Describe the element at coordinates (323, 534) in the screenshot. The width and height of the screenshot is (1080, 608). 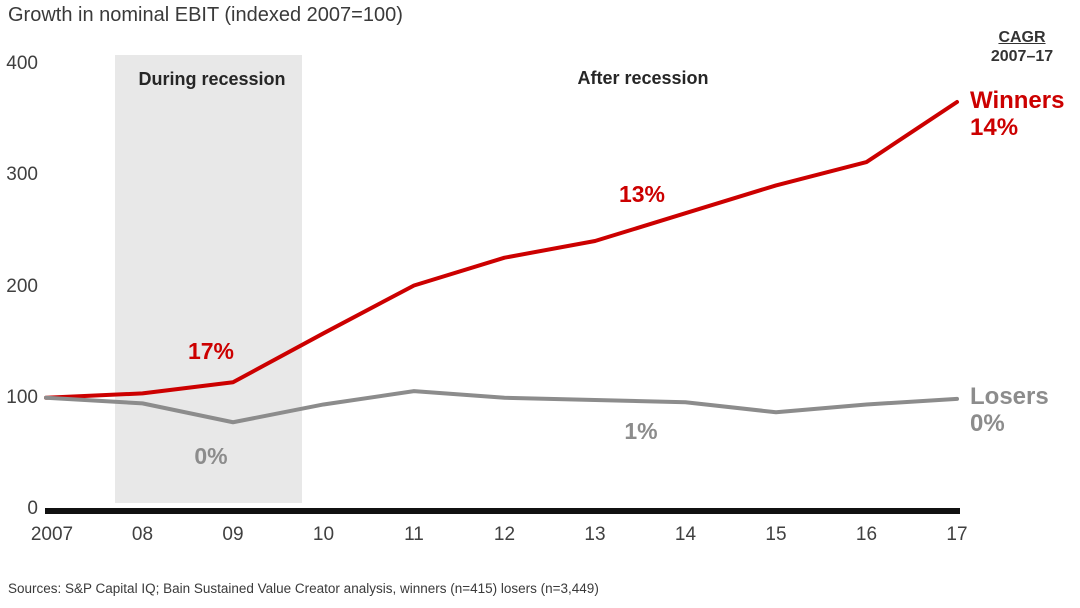
I see `x-axis-tick-label: 10` at that location.